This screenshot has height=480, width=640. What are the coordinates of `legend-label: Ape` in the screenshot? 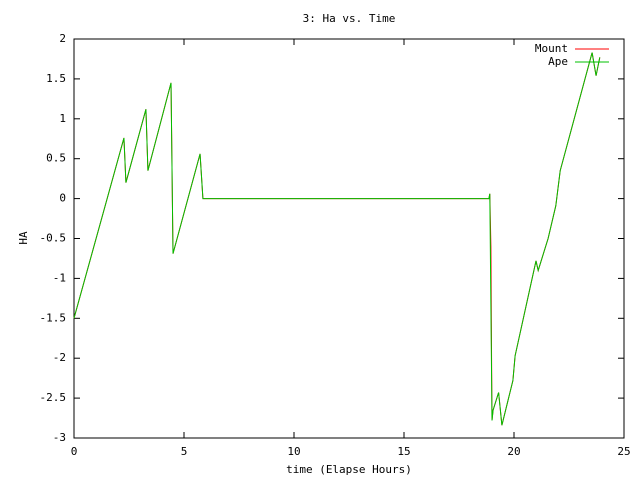 It's located at (558, 61).